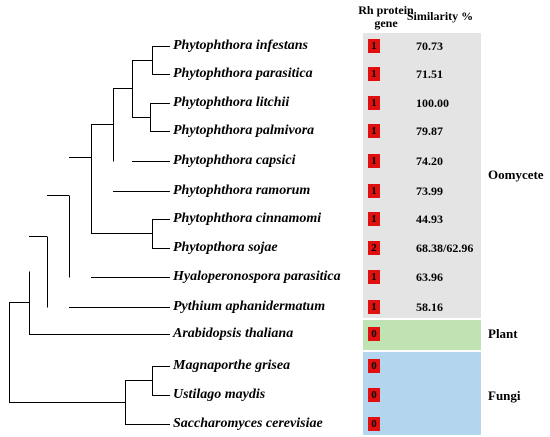 This screenshot has width=550, height=437. What do you see at coordinates (422, 175) in the screenshot?
I see `oomycete-group-background` at bounding box center [422, 175].